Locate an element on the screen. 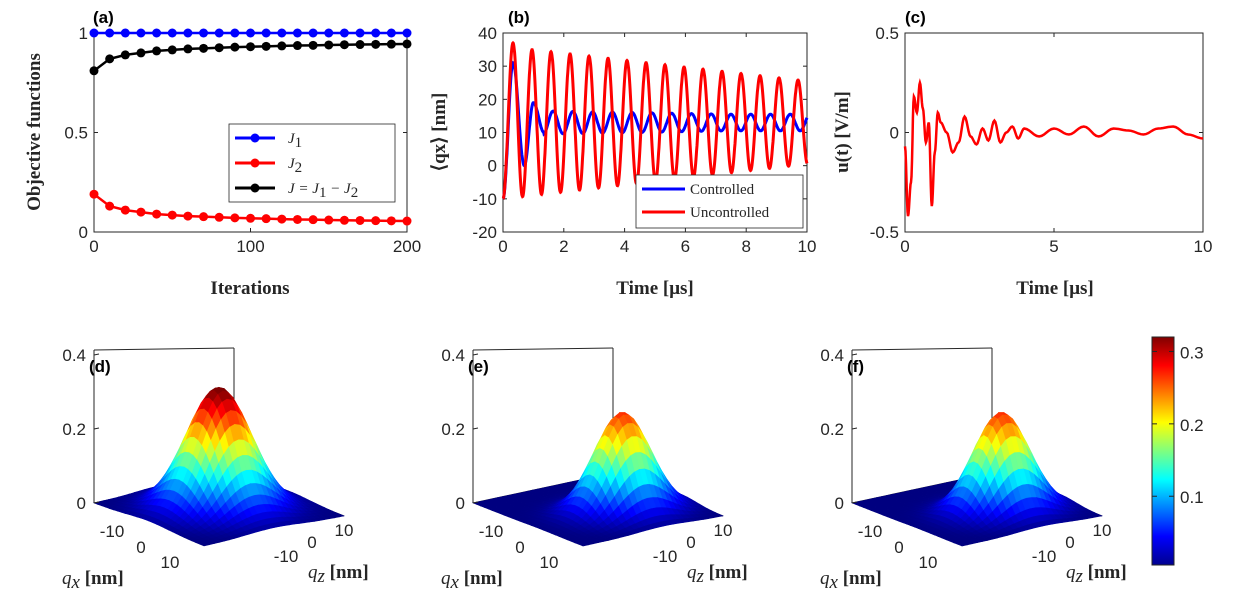 The height and width of the screenshot is (593, 1237). x-tick-label: 200 is located at coordinates (407, 246).